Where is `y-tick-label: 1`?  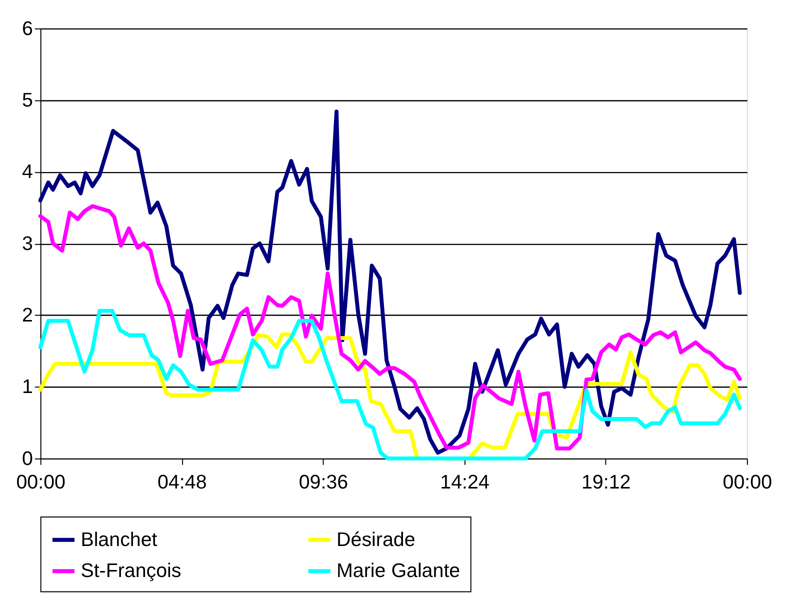 y-tick-label: 1 is located at coordinates (27, 387).